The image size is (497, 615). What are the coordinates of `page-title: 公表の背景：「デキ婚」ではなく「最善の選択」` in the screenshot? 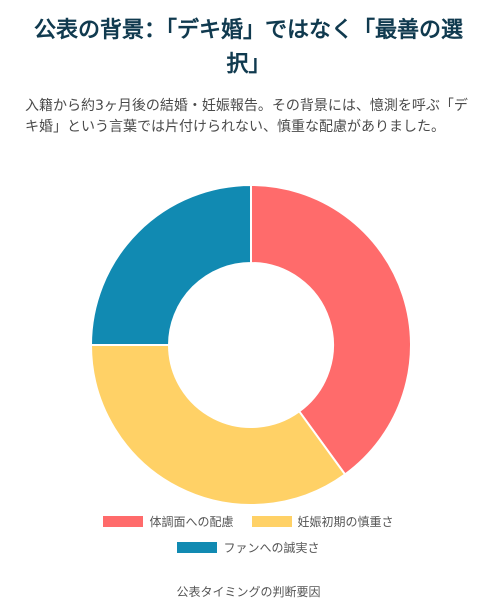 It's located at (248, 47).